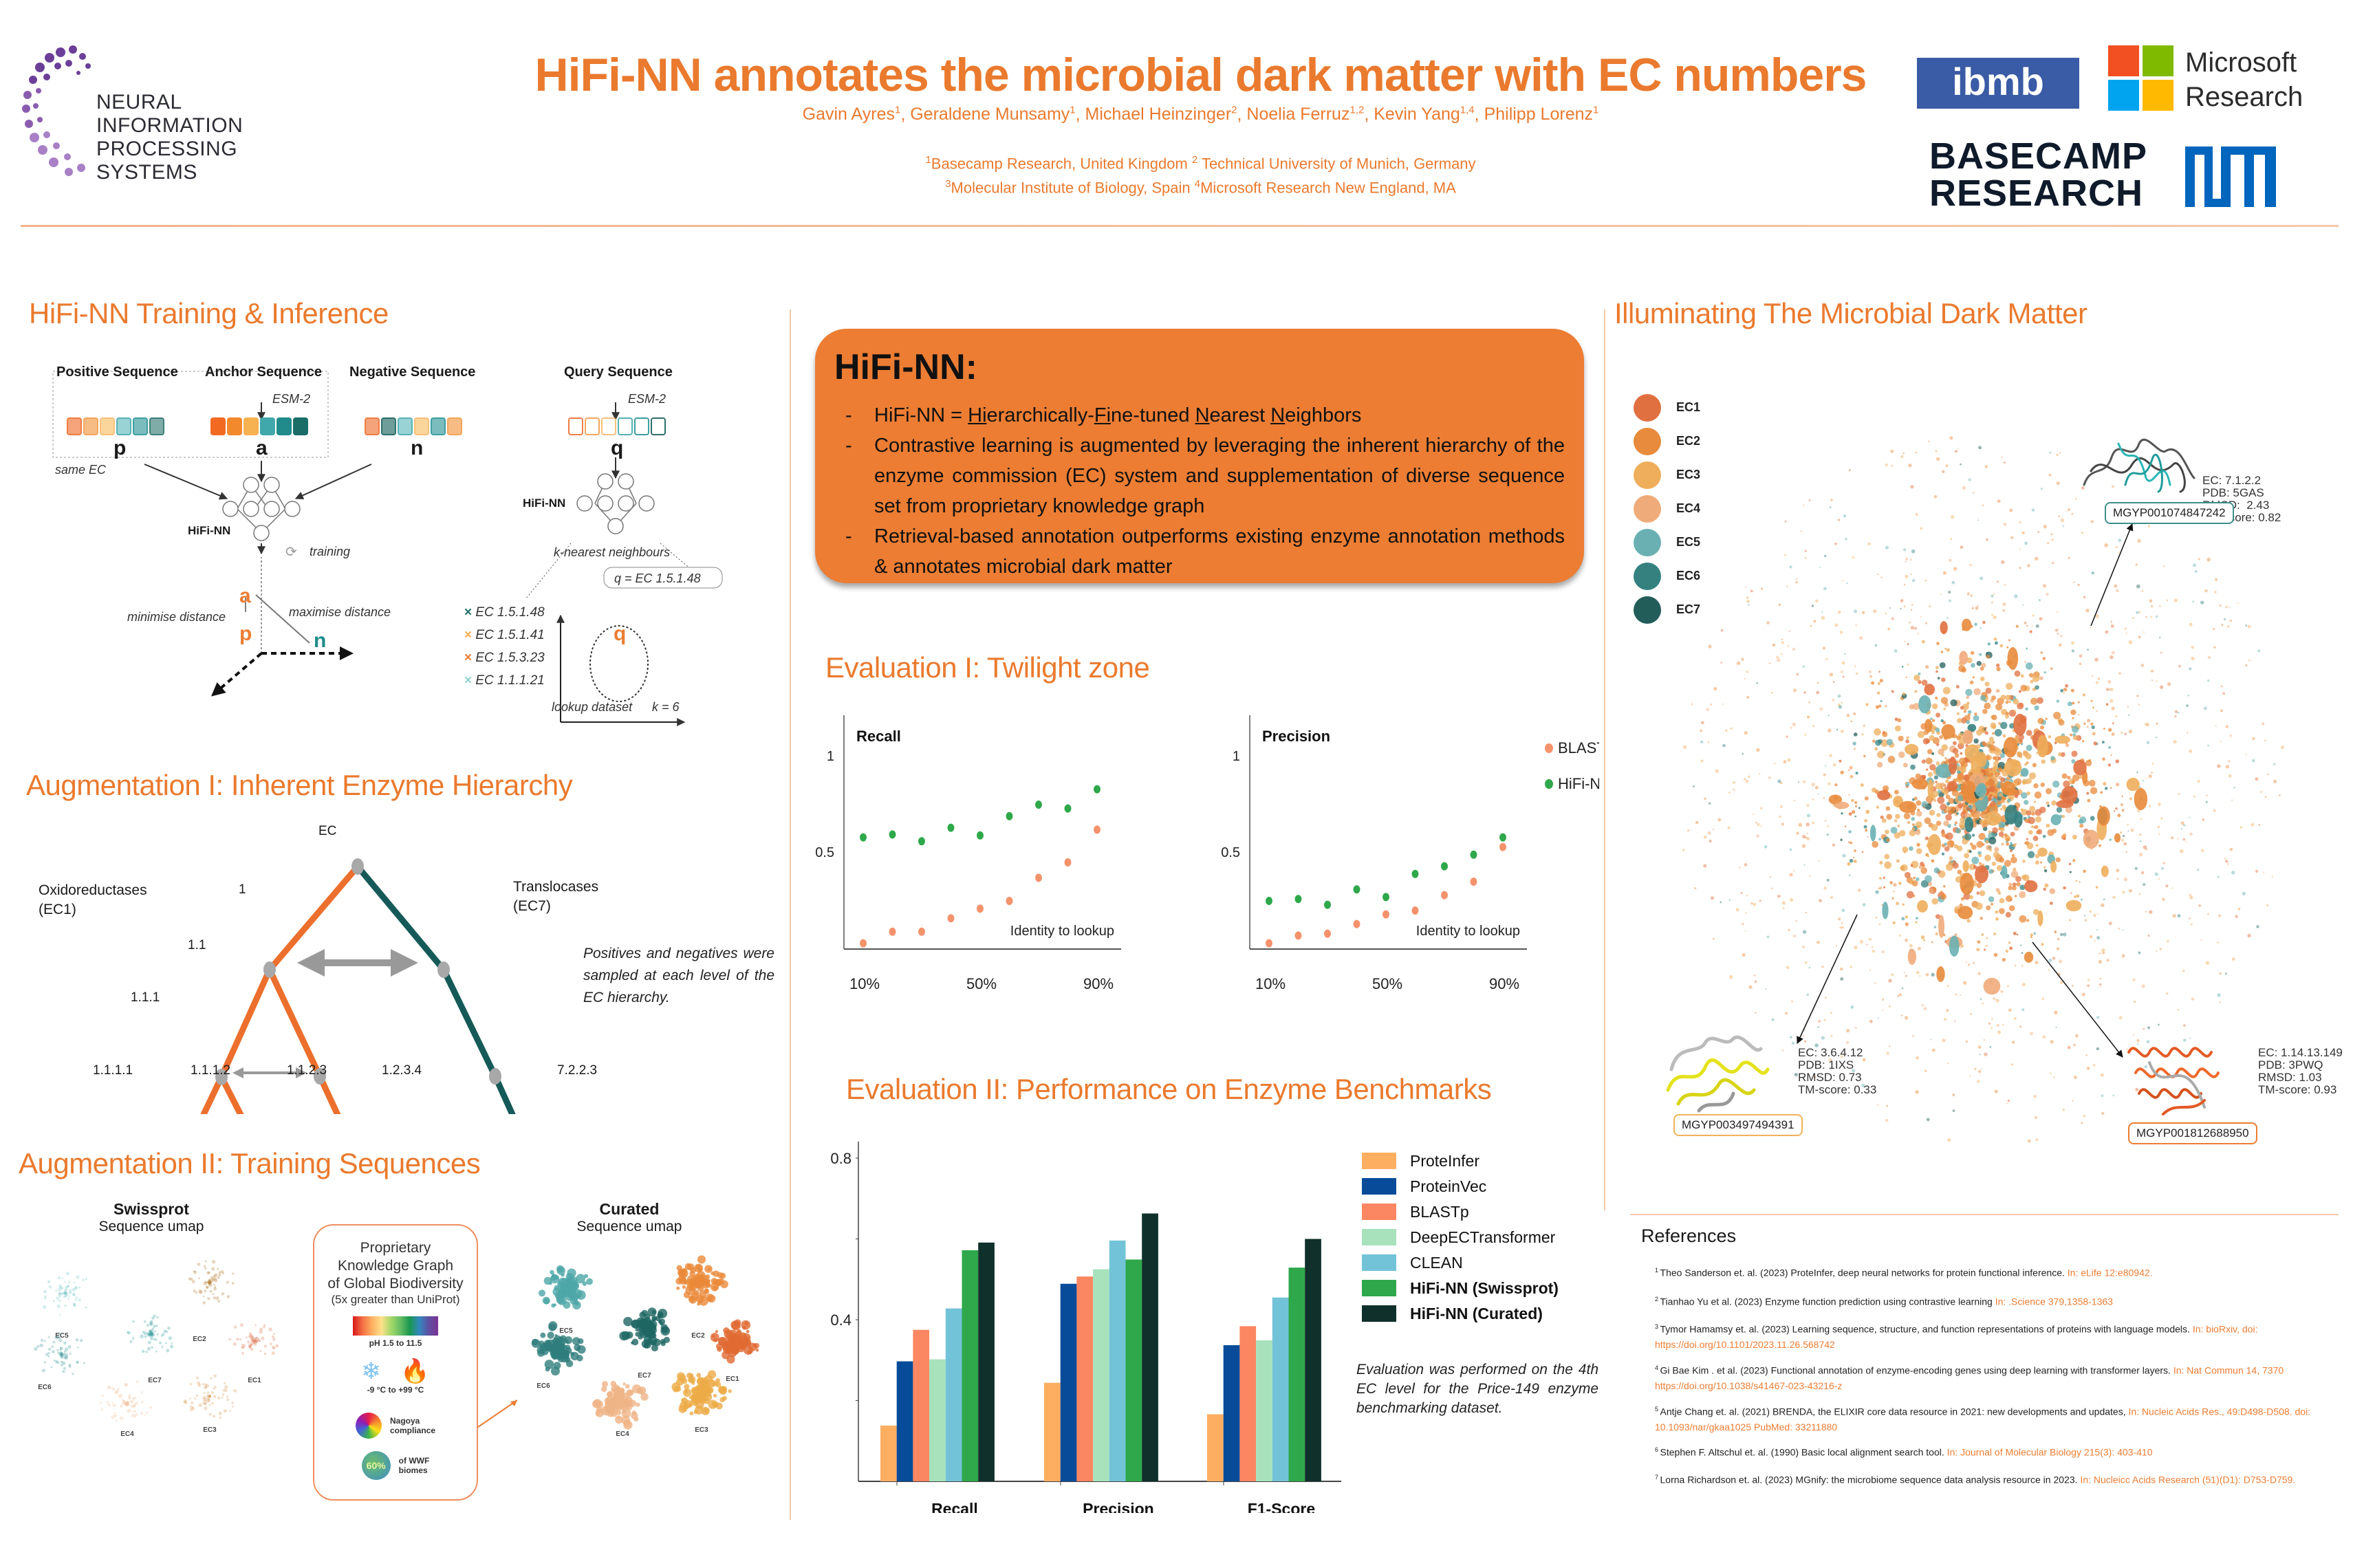 Image resolution: width=2353 pixels, height=1568 pixels. Describe the element at coordinates (325, 1014) in the screenshot. I see `contrast-arrows` at that location.